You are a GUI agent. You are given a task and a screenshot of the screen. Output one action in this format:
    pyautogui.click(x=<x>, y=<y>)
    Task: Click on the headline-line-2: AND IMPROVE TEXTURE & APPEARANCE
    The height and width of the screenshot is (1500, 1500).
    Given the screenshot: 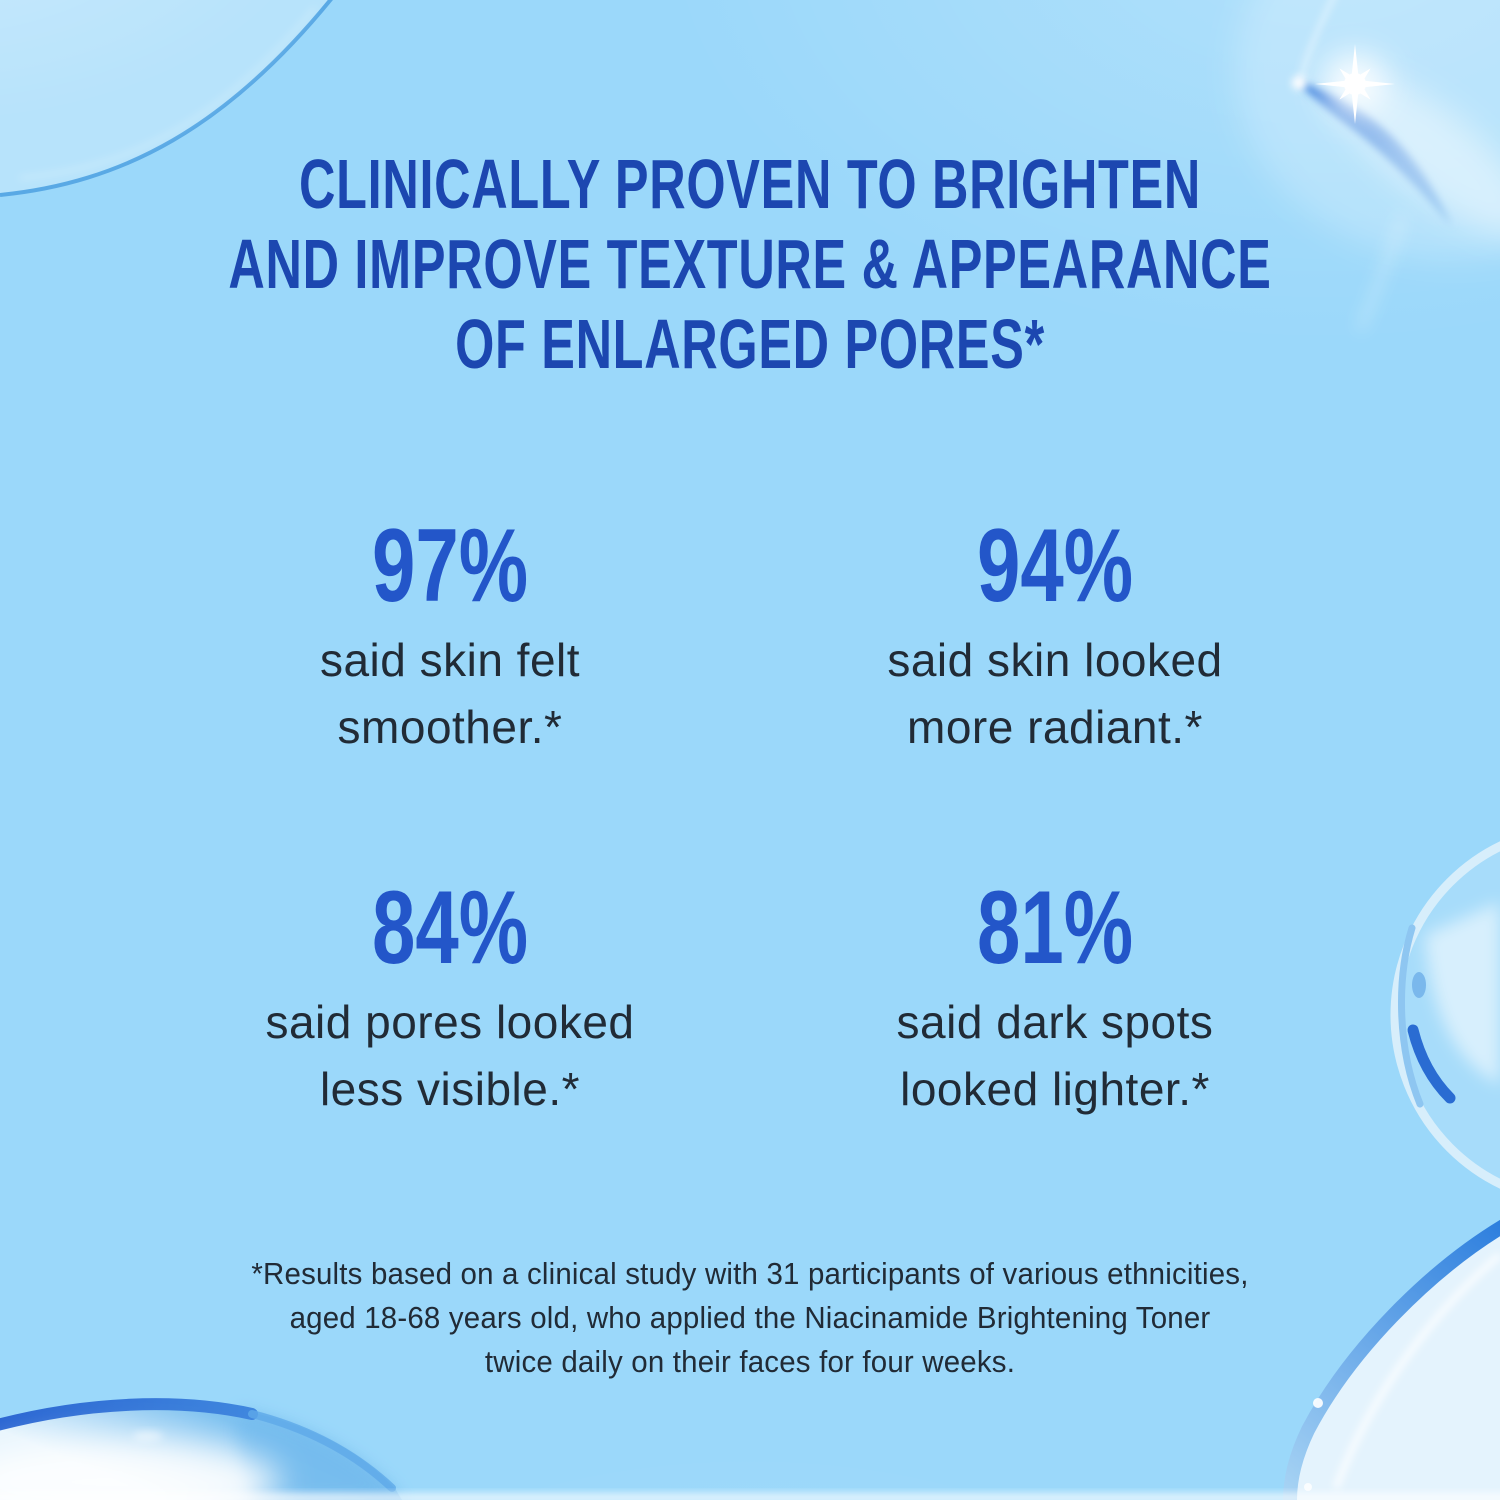 What is the action you would take?
    pyautogui.click(x=750, y=264)
    